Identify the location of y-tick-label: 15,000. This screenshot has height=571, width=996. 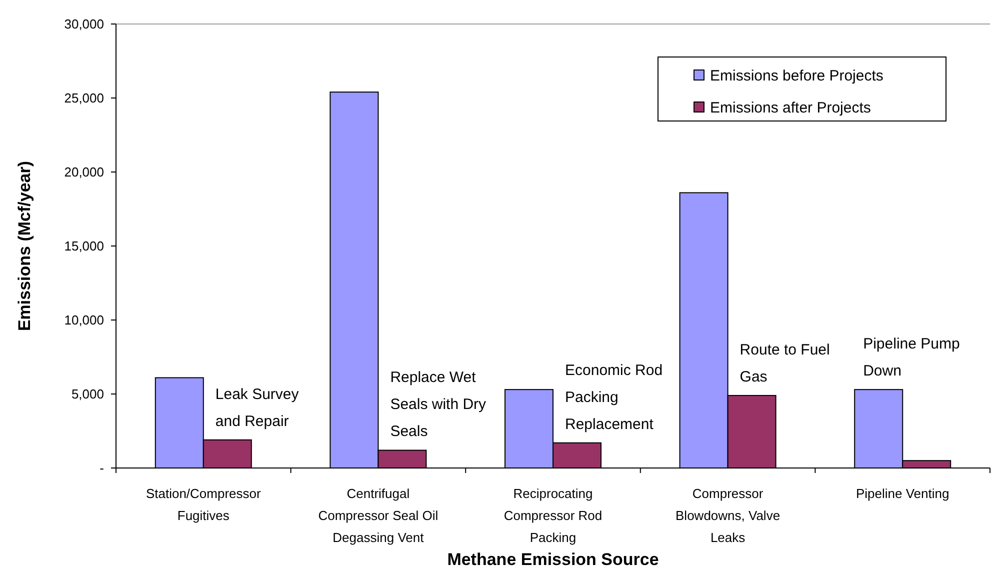
(84, 246).